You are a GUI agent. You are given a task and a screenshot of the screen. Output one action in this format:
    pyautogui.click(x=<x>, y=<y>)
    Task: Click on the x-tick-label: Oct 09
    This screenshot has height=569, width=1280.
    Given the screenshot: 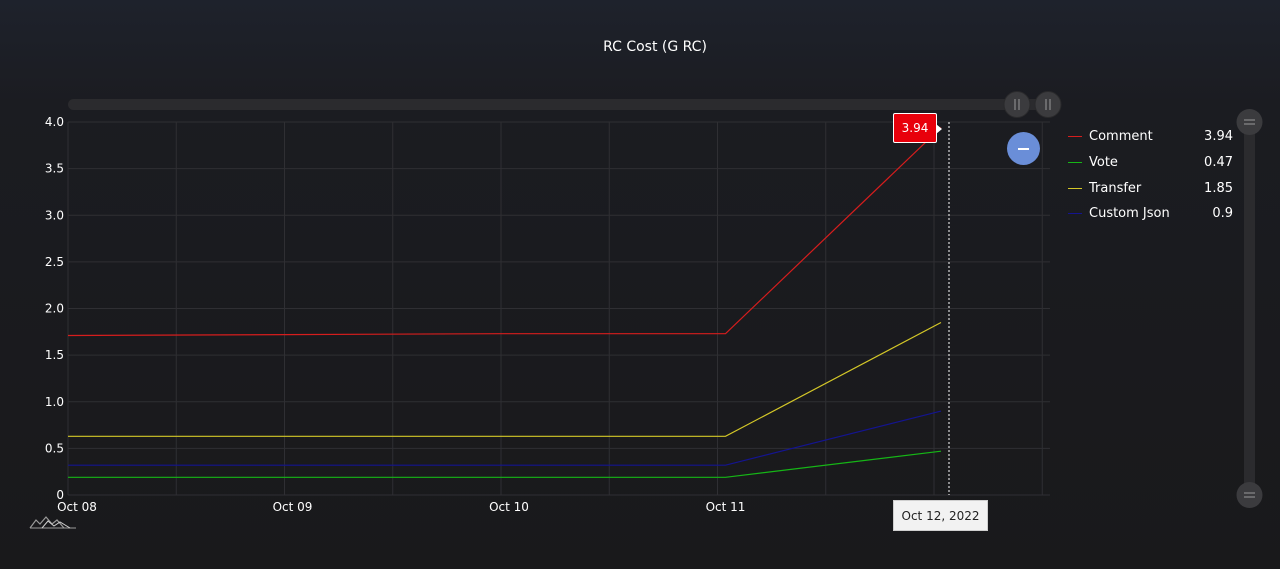 What is the action you would take?
    pyautogui.click(x=293, y=507)
    